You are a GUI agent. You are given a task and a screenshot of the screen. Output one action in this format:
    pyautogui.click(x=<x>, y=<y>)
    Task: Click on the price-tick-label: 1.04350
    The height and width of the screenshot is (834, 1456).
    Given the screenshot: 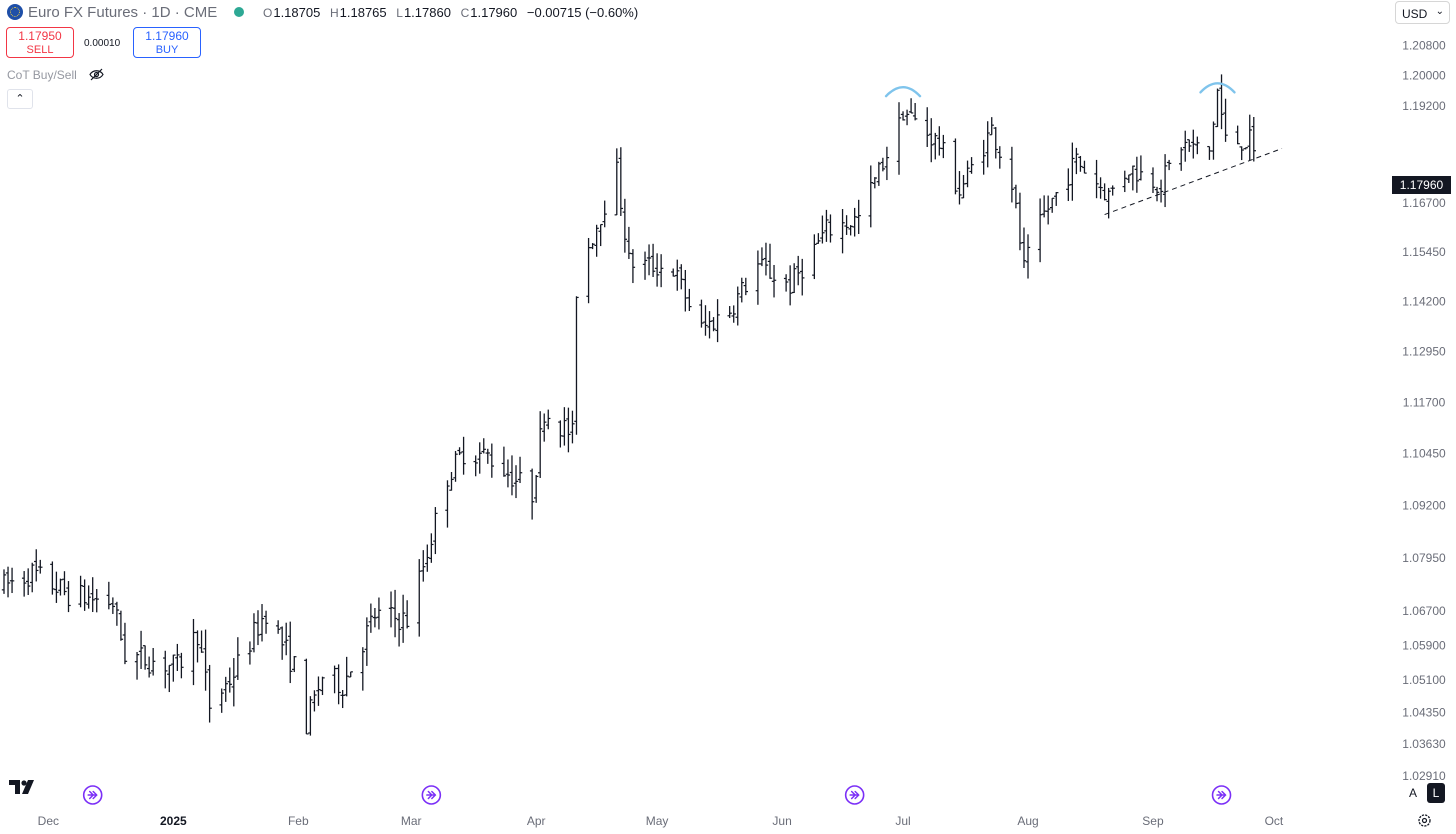 What is the action you would take?
    pyautogui.click(x=1424, y=713)
    